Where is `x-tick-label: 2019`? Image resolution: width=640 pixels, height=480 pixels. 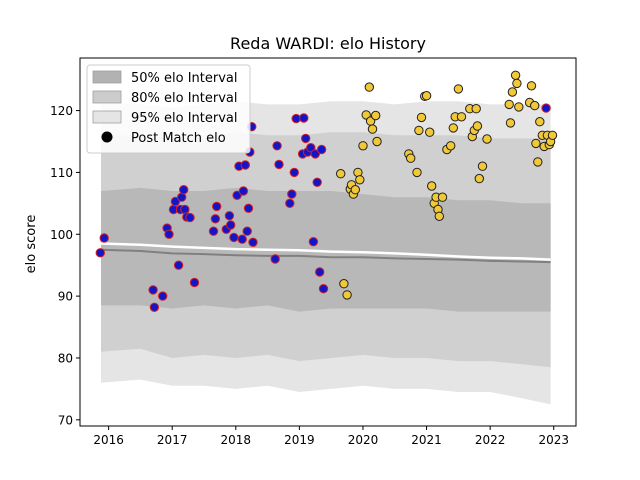
x-tick-label: 2019 is located at coordinates (299, 440).